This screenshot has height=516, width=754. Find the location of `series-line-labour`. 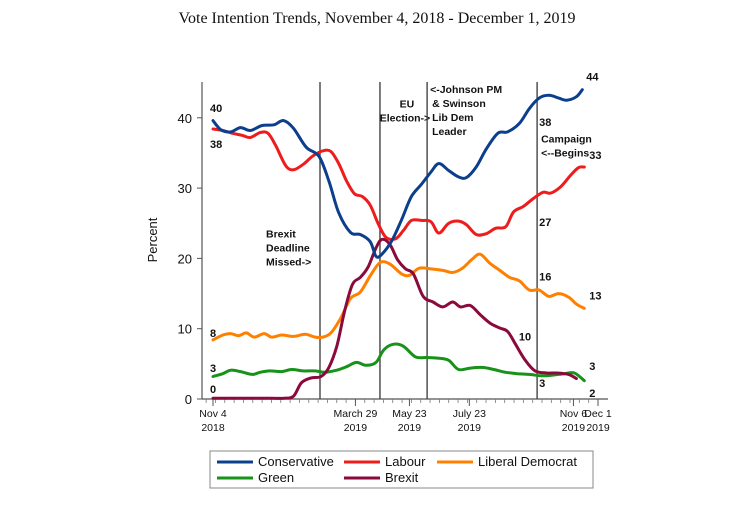

series-line-labour is located at coordinates (398, 184).